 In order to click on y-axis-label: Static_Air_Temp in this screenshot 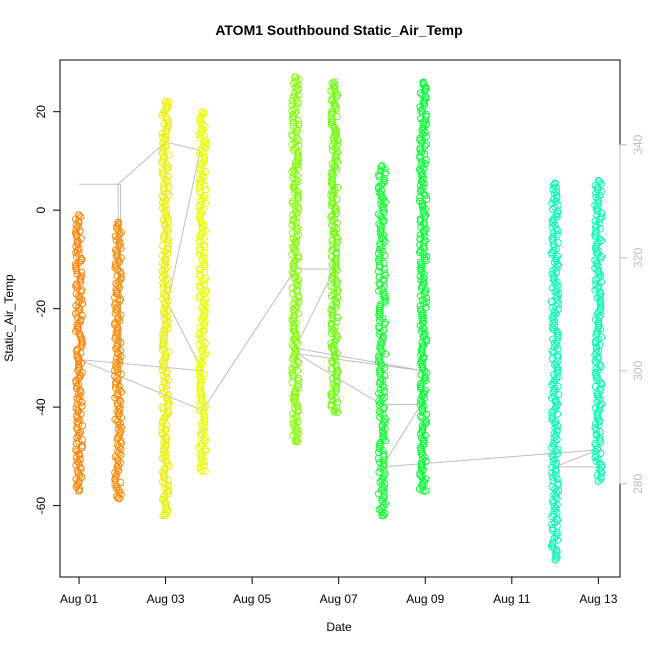, I will do `click(9, 318)`.